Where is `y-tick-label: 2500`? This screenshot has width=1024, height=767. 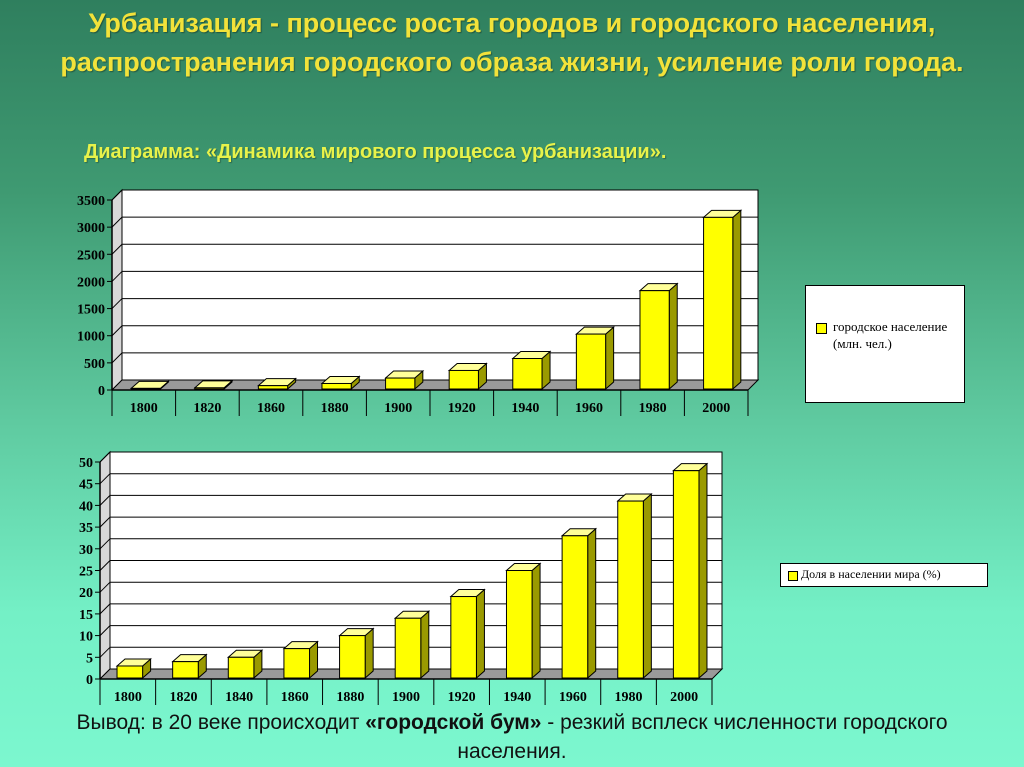 y-tick-label: 2500 is located at coordinates (91, 255).